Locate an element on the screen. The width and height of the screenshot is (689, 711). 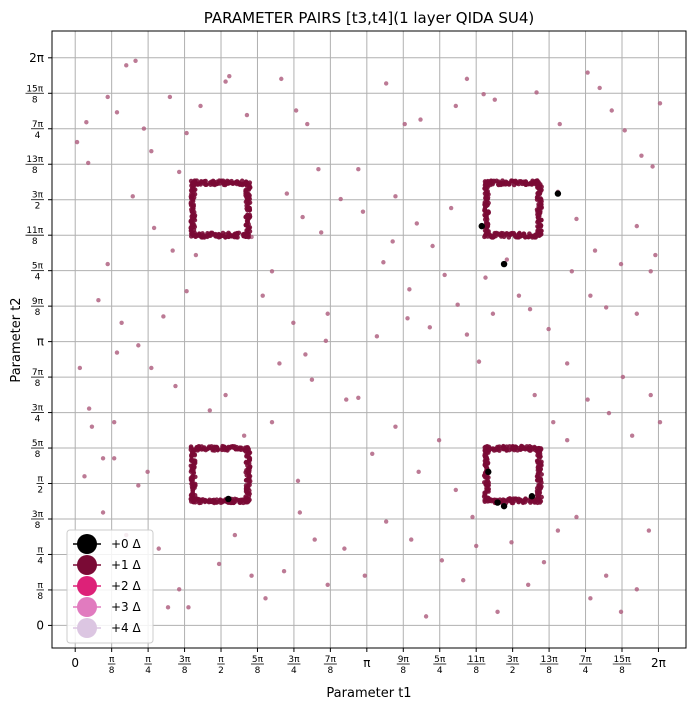
svg-text: 8 is located at coordinates (38, 526).